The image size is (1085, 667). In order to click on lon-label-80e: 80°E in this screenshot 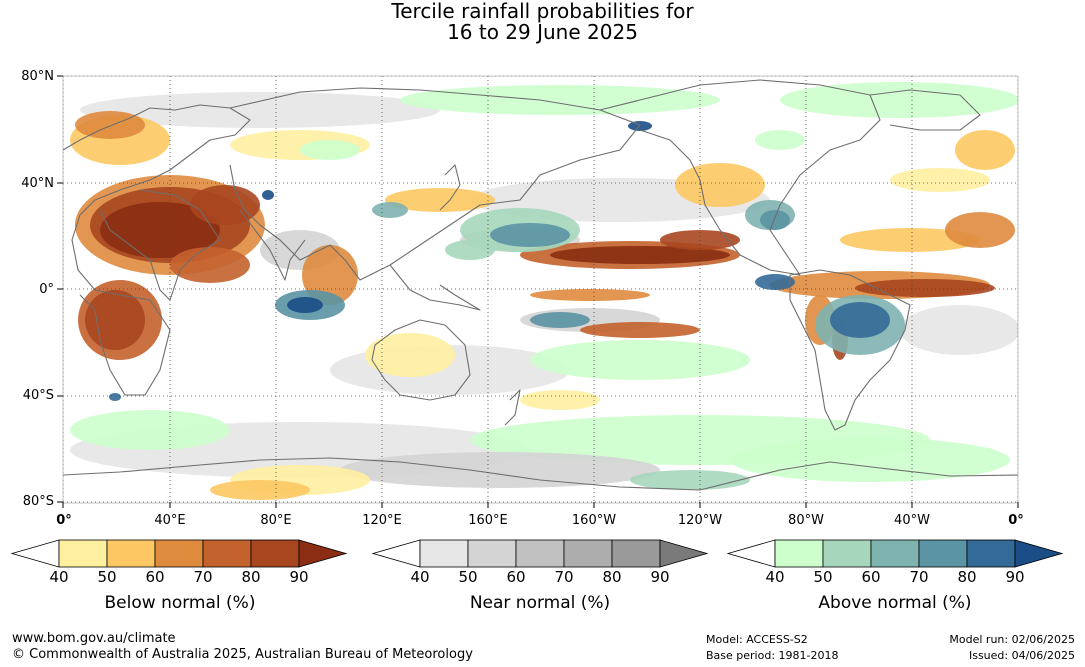, I will do `click(276, 520)`.